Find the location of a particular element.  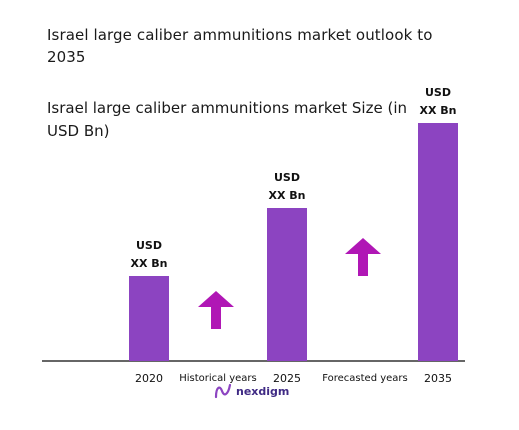

data-label-2020-line-1: USD is located at coordinates (149, 245).